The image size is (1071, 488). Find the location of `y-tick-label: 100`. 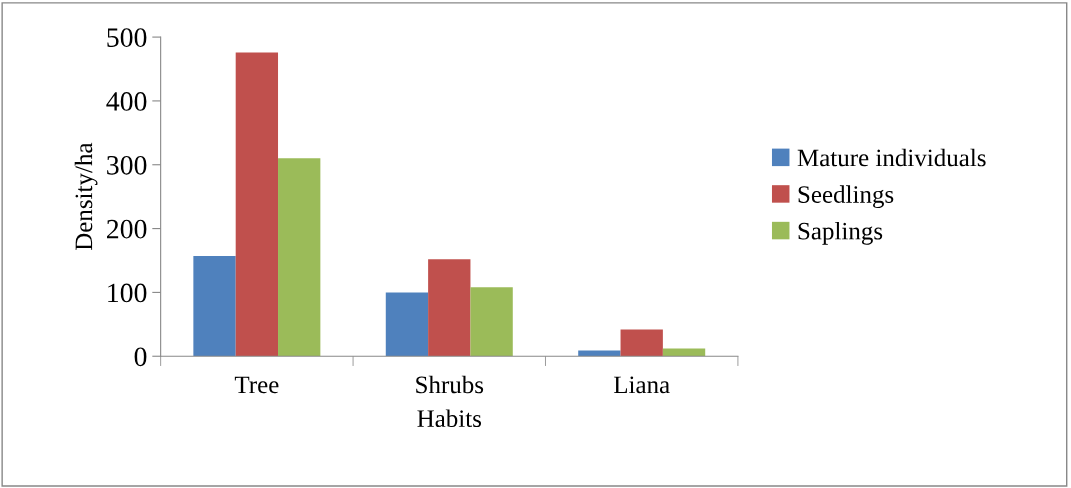

y-tick-label: 100 is located at coordinates (127, 293).